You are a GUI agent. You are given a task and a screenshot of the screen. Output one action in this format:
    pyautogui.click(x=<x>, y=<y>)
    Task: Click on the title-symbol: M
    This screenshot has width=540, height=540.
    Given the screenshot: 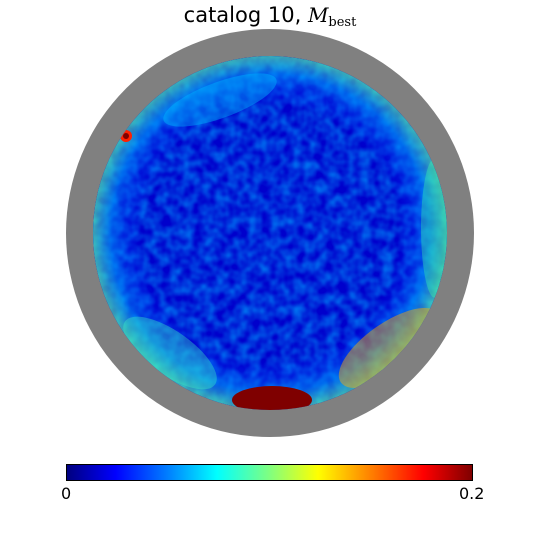 What is the action you would take?
    pyautogui.click(x=318, y=15)
    